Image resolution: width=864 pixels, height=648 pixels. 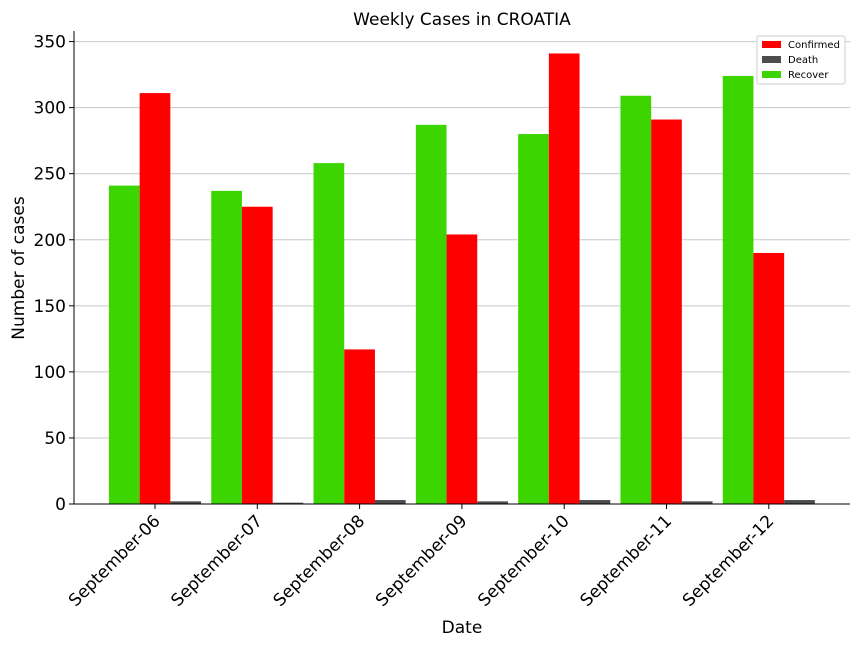 I want to click on y-tick-label: 250, so click(x=50, y=175).